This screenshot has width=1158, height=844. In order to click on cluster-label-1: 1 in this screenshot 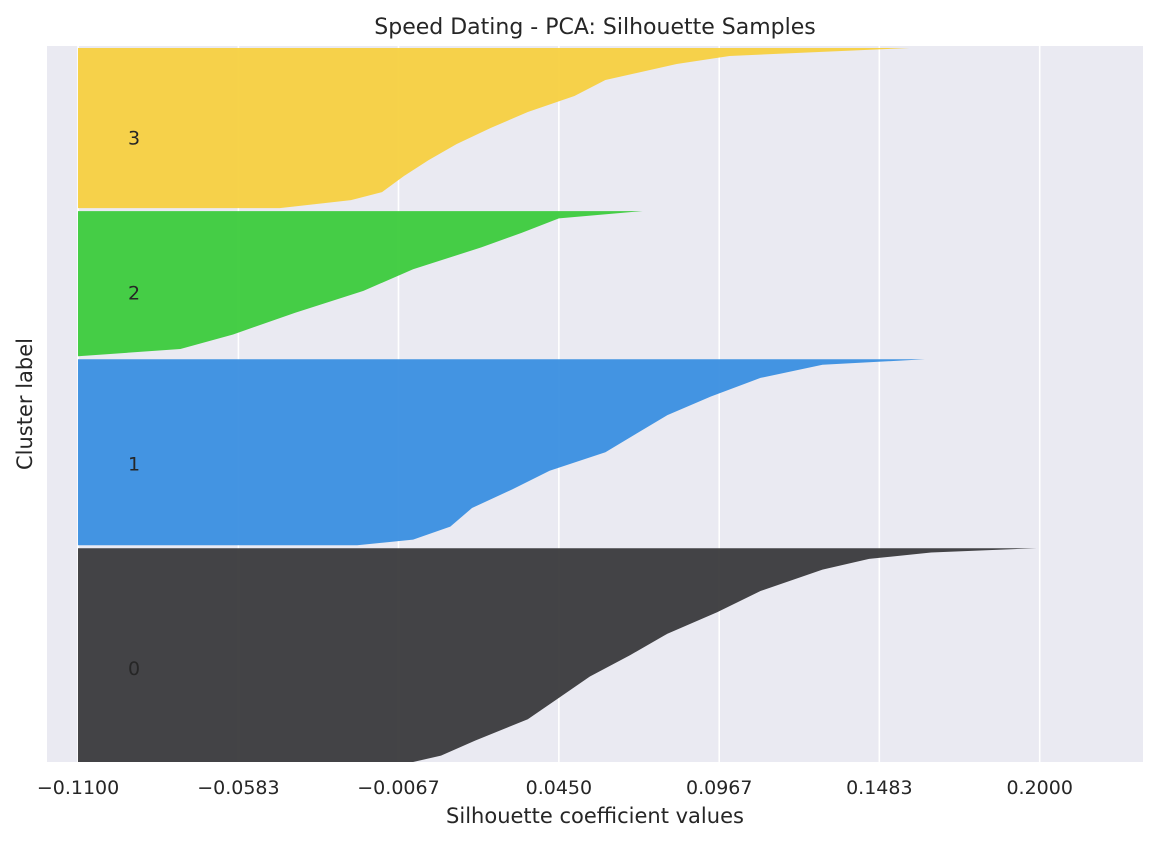, I will do `click(134, 464)`.